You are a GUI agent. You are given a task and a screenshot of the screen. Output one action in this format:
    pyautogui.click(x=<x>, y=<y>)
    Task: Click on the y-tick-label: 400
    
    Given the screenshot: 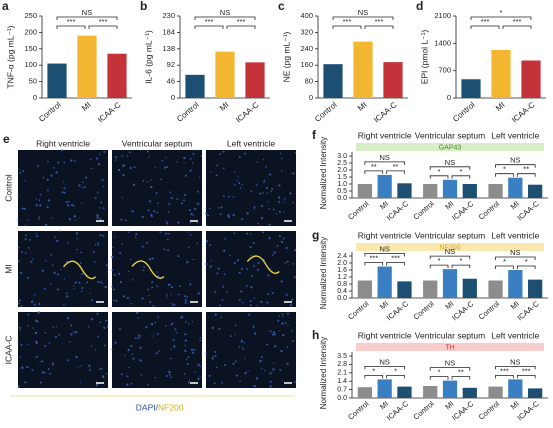 What is the action you would take?
    pyautogui.click(x=306, y=15)
    